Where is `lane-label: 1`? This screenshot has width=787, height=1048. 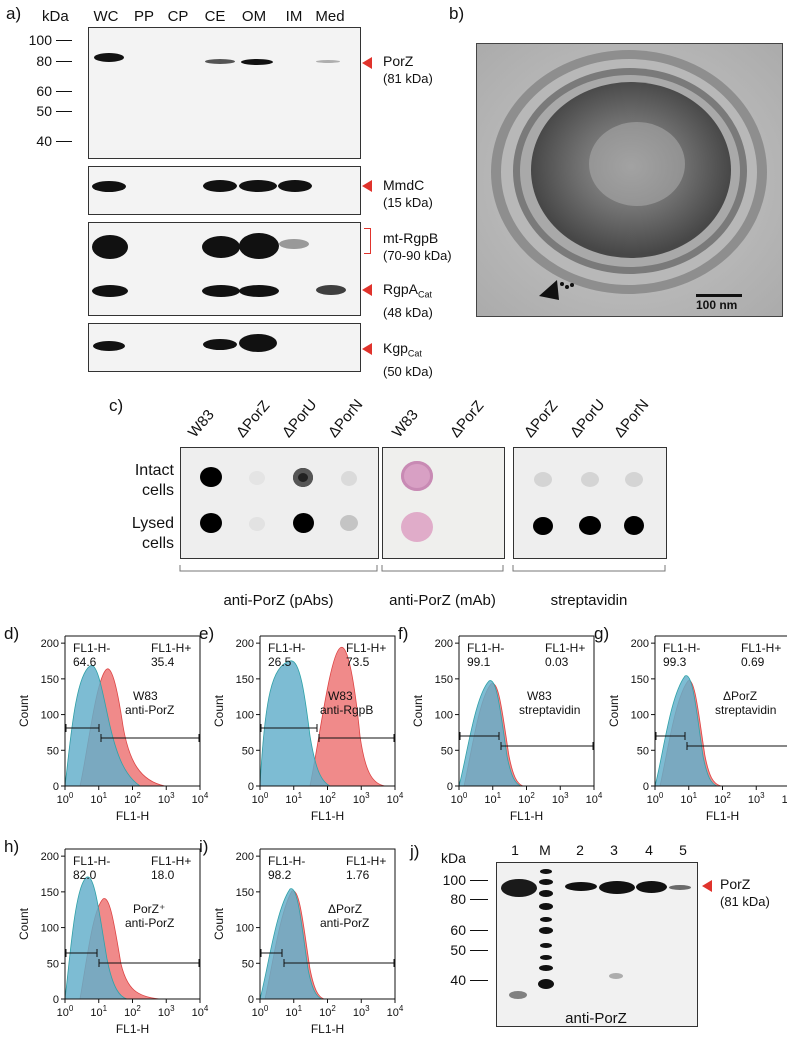 lane-label: 1 is located at coordinates (515, 850).